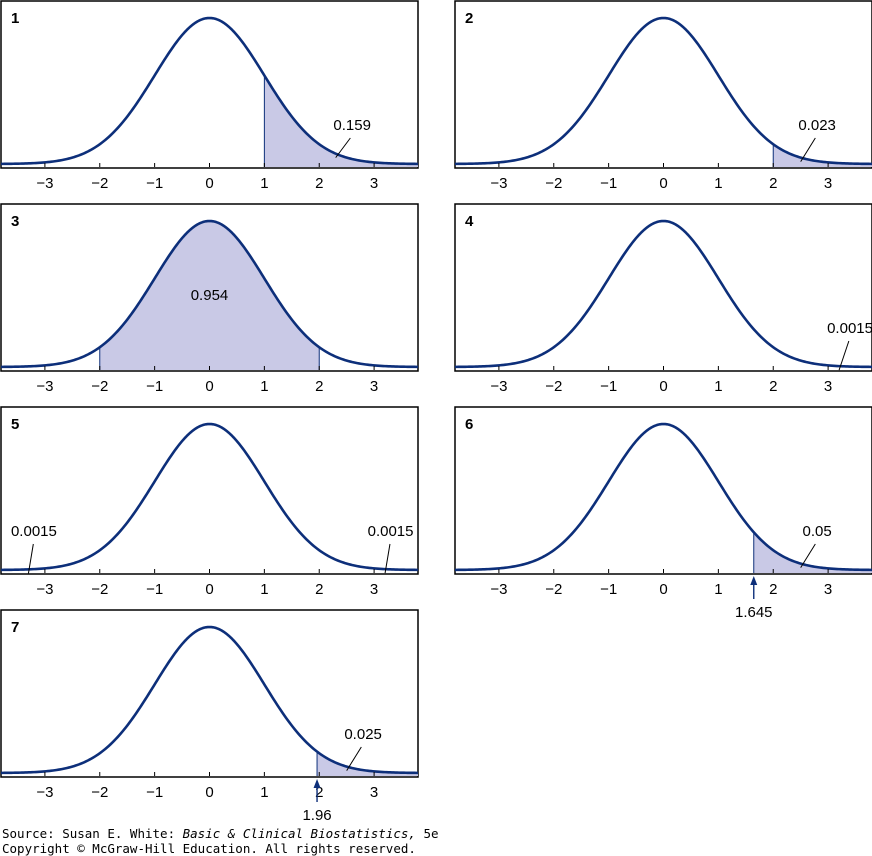 This screenshot has width=872, height=856. I want to click on panel-label: 4, so click(469, 221).